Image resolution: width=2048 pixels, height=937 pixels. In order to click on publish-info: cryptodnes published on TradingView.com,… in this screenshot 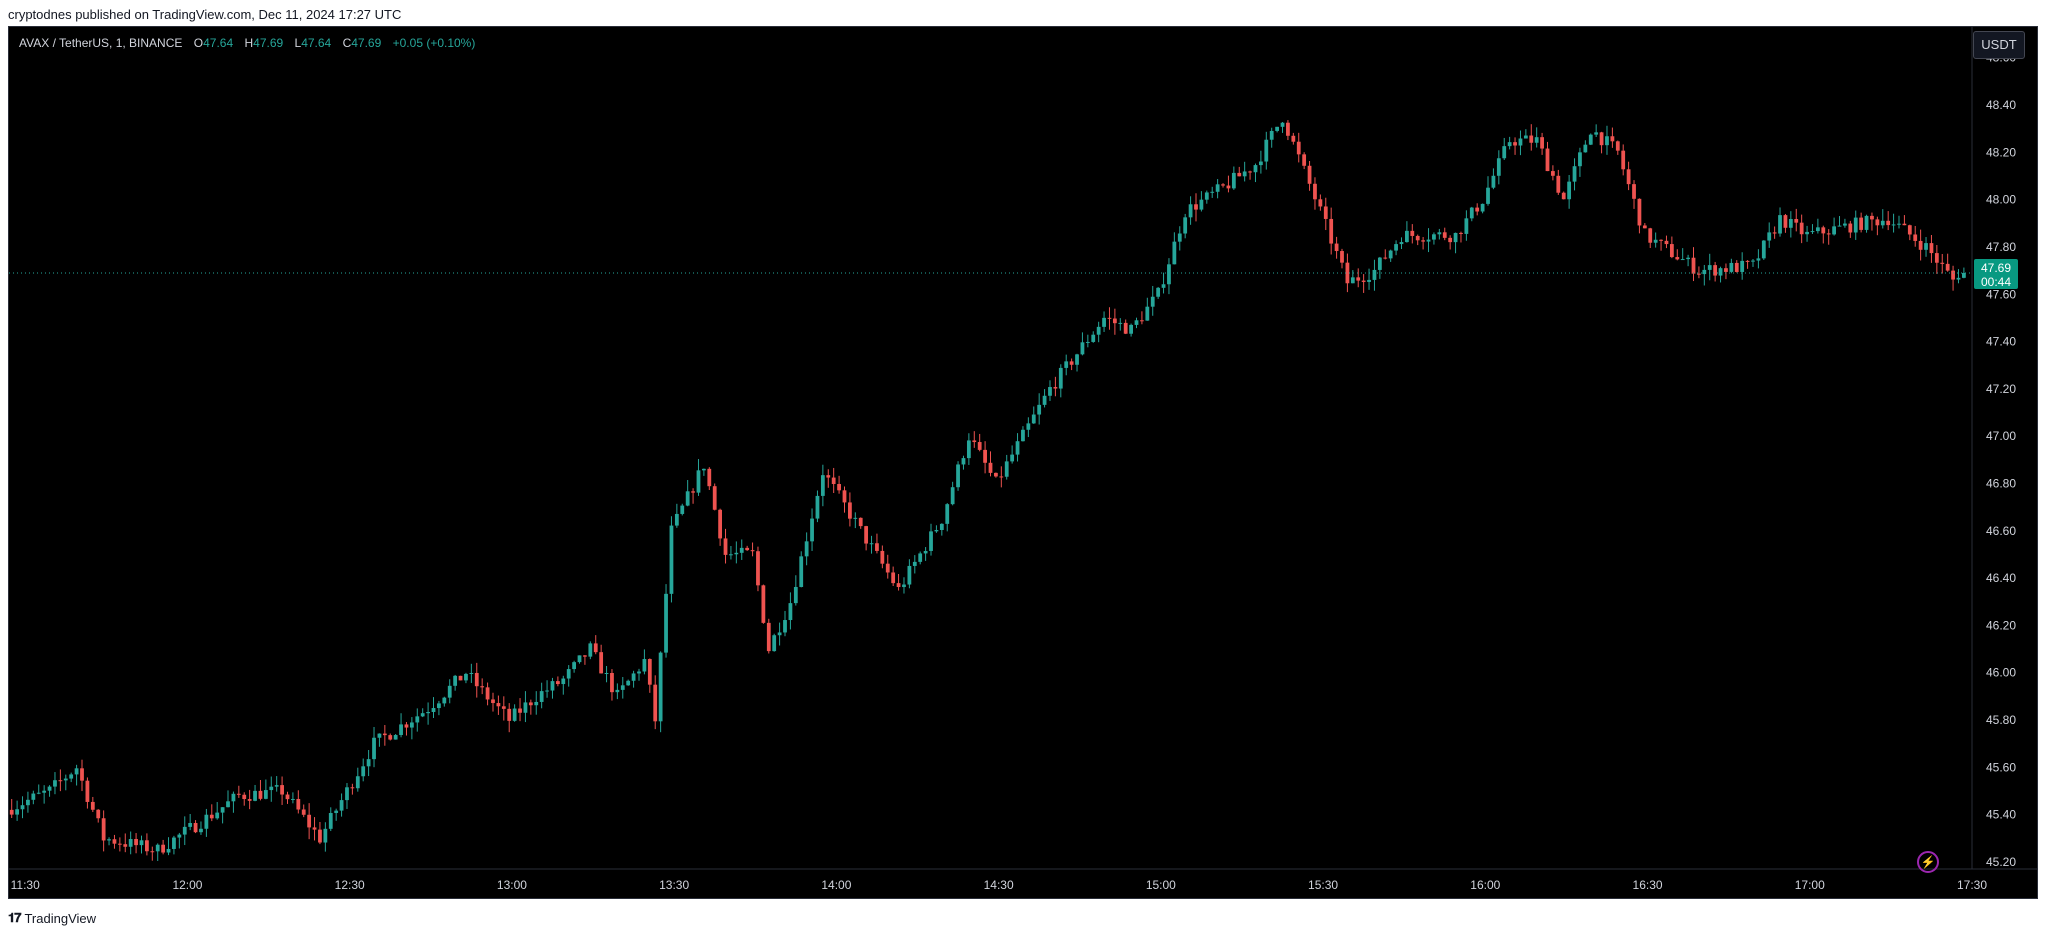, I will do `click(205, 14)`.